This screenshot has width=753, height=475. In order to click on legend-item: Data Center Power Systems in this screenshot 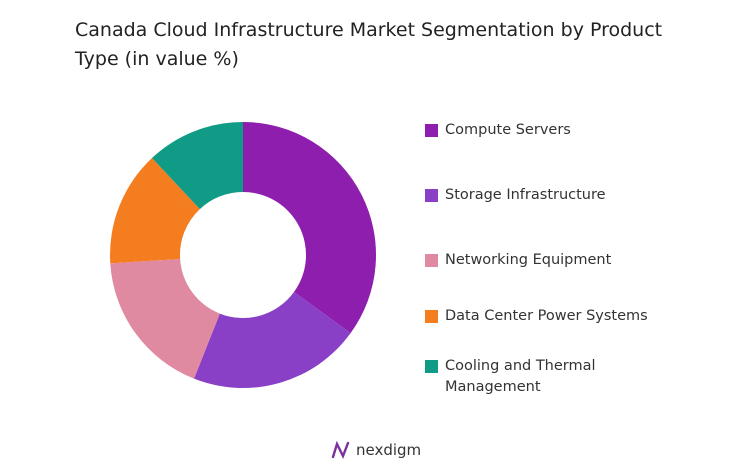, I will do `click(540, 316)`.